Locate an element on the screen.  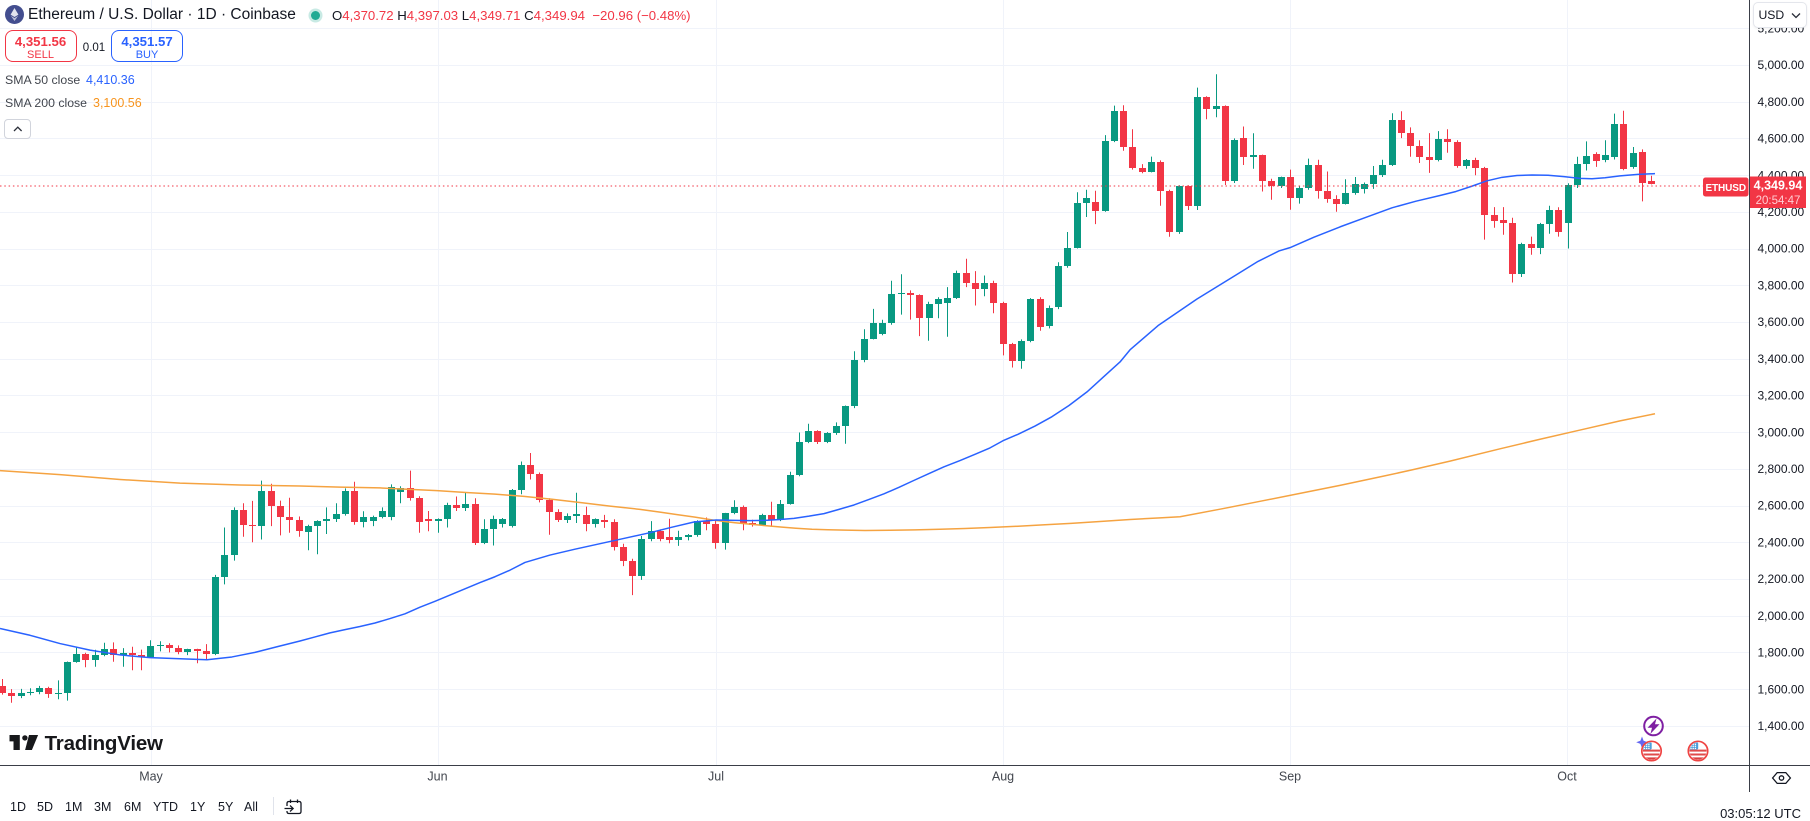
svg-text: 2,200.00 is located at coordinates (1781, 579).